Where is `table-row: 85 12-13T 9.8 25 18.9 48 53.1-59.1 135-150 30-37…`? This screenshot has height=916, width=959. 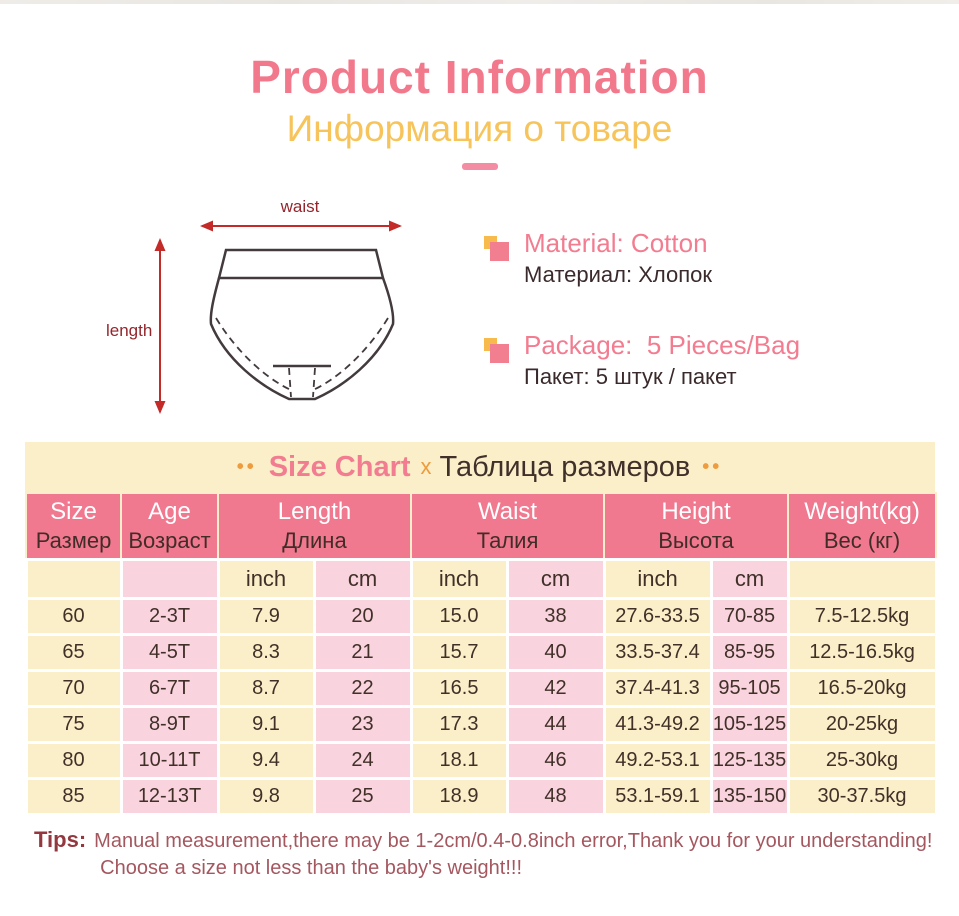 table-row: 85 12-13T 9.8 25 18.9 48 53.1-59.1 135-150 30-37… is located at coordinates (481, 797).